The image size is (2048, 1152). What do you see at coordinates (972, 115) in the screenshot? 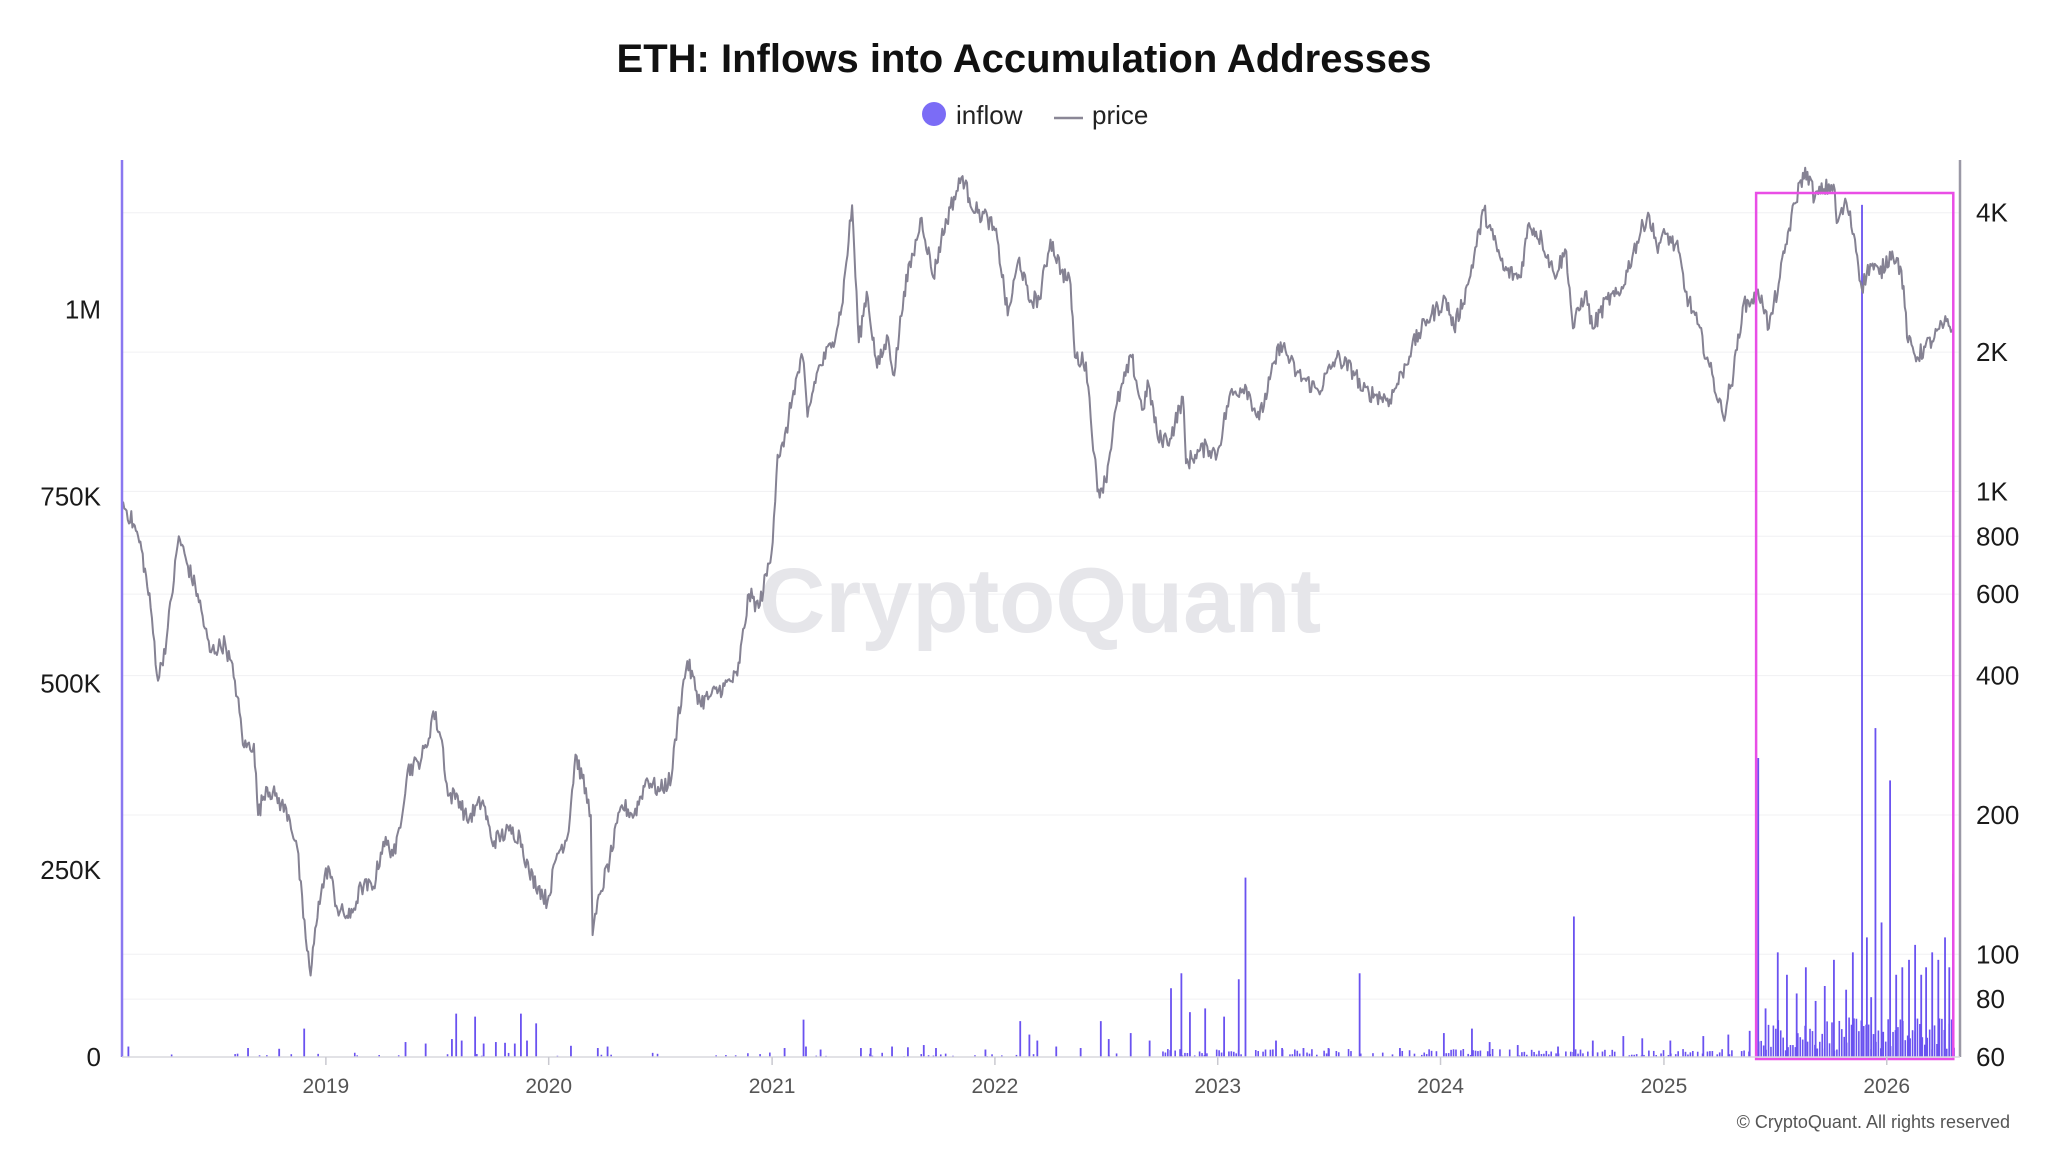
I see `legend-item-inflow: inflow` at bounding box center [972, 115].